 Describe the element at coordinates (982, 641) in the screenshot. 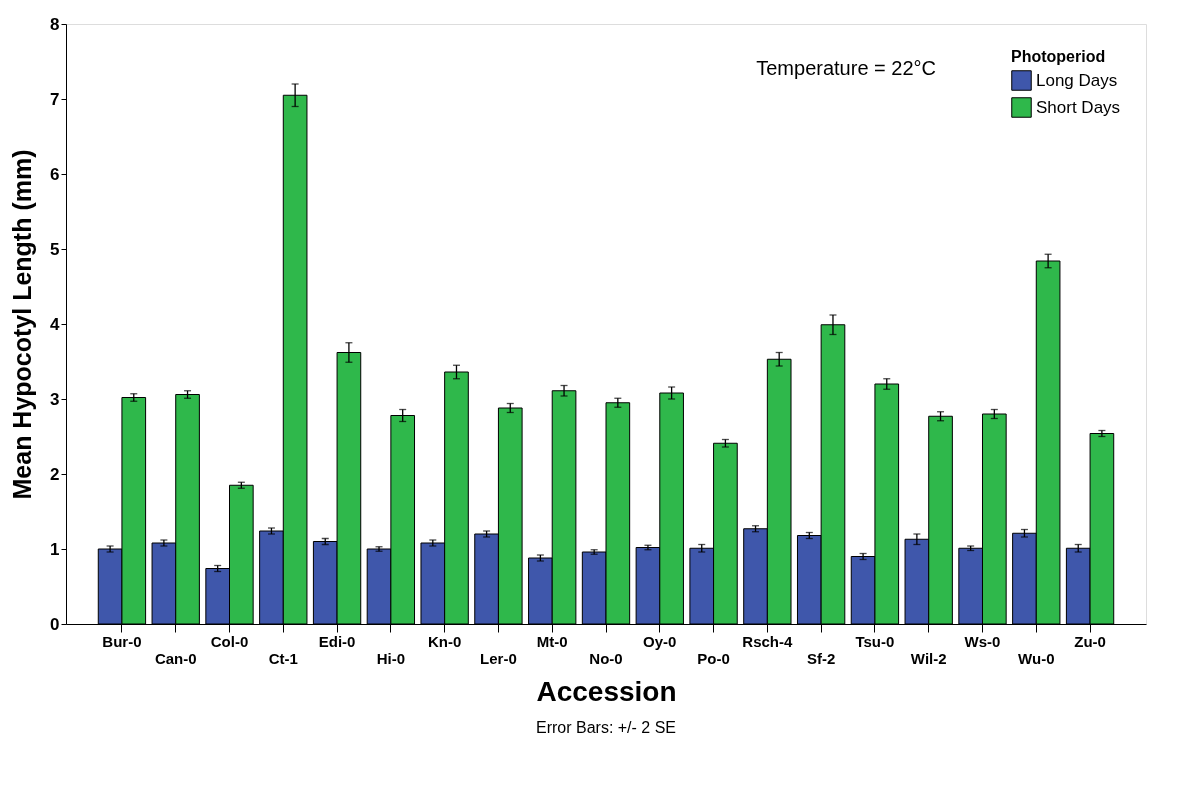

I see `x-tick-label: Ws-0` at that location.